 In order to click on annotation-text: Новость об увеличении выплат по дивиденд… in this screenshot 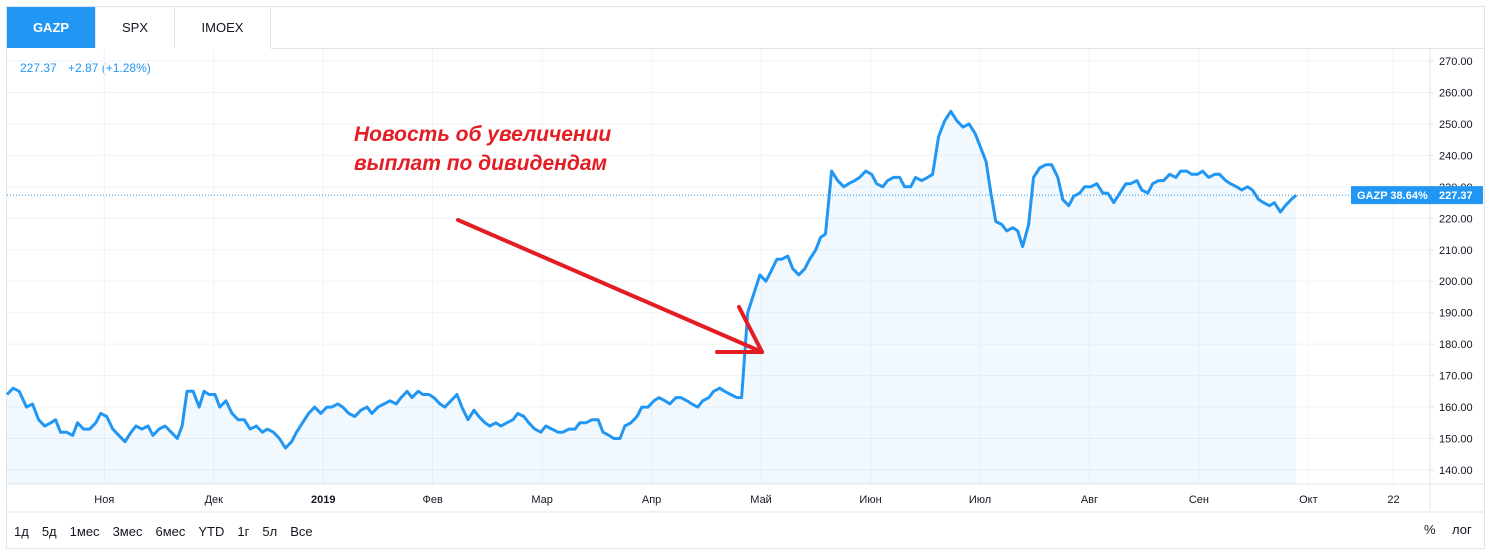, I will do `click(482, 149)`.